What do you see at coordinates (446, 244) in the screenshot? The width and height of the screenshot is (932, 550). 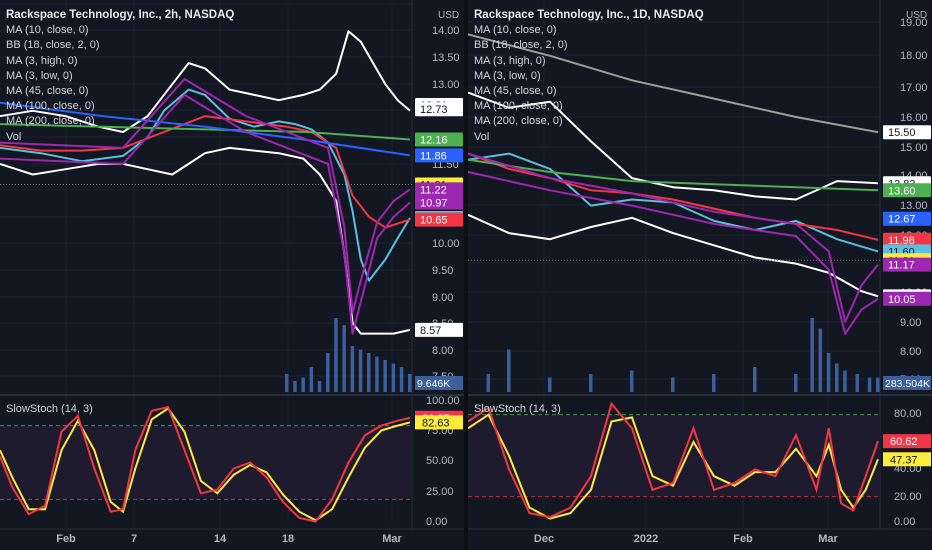 I see `price-tick-label: 10.00` at bounding box center [446, 244].